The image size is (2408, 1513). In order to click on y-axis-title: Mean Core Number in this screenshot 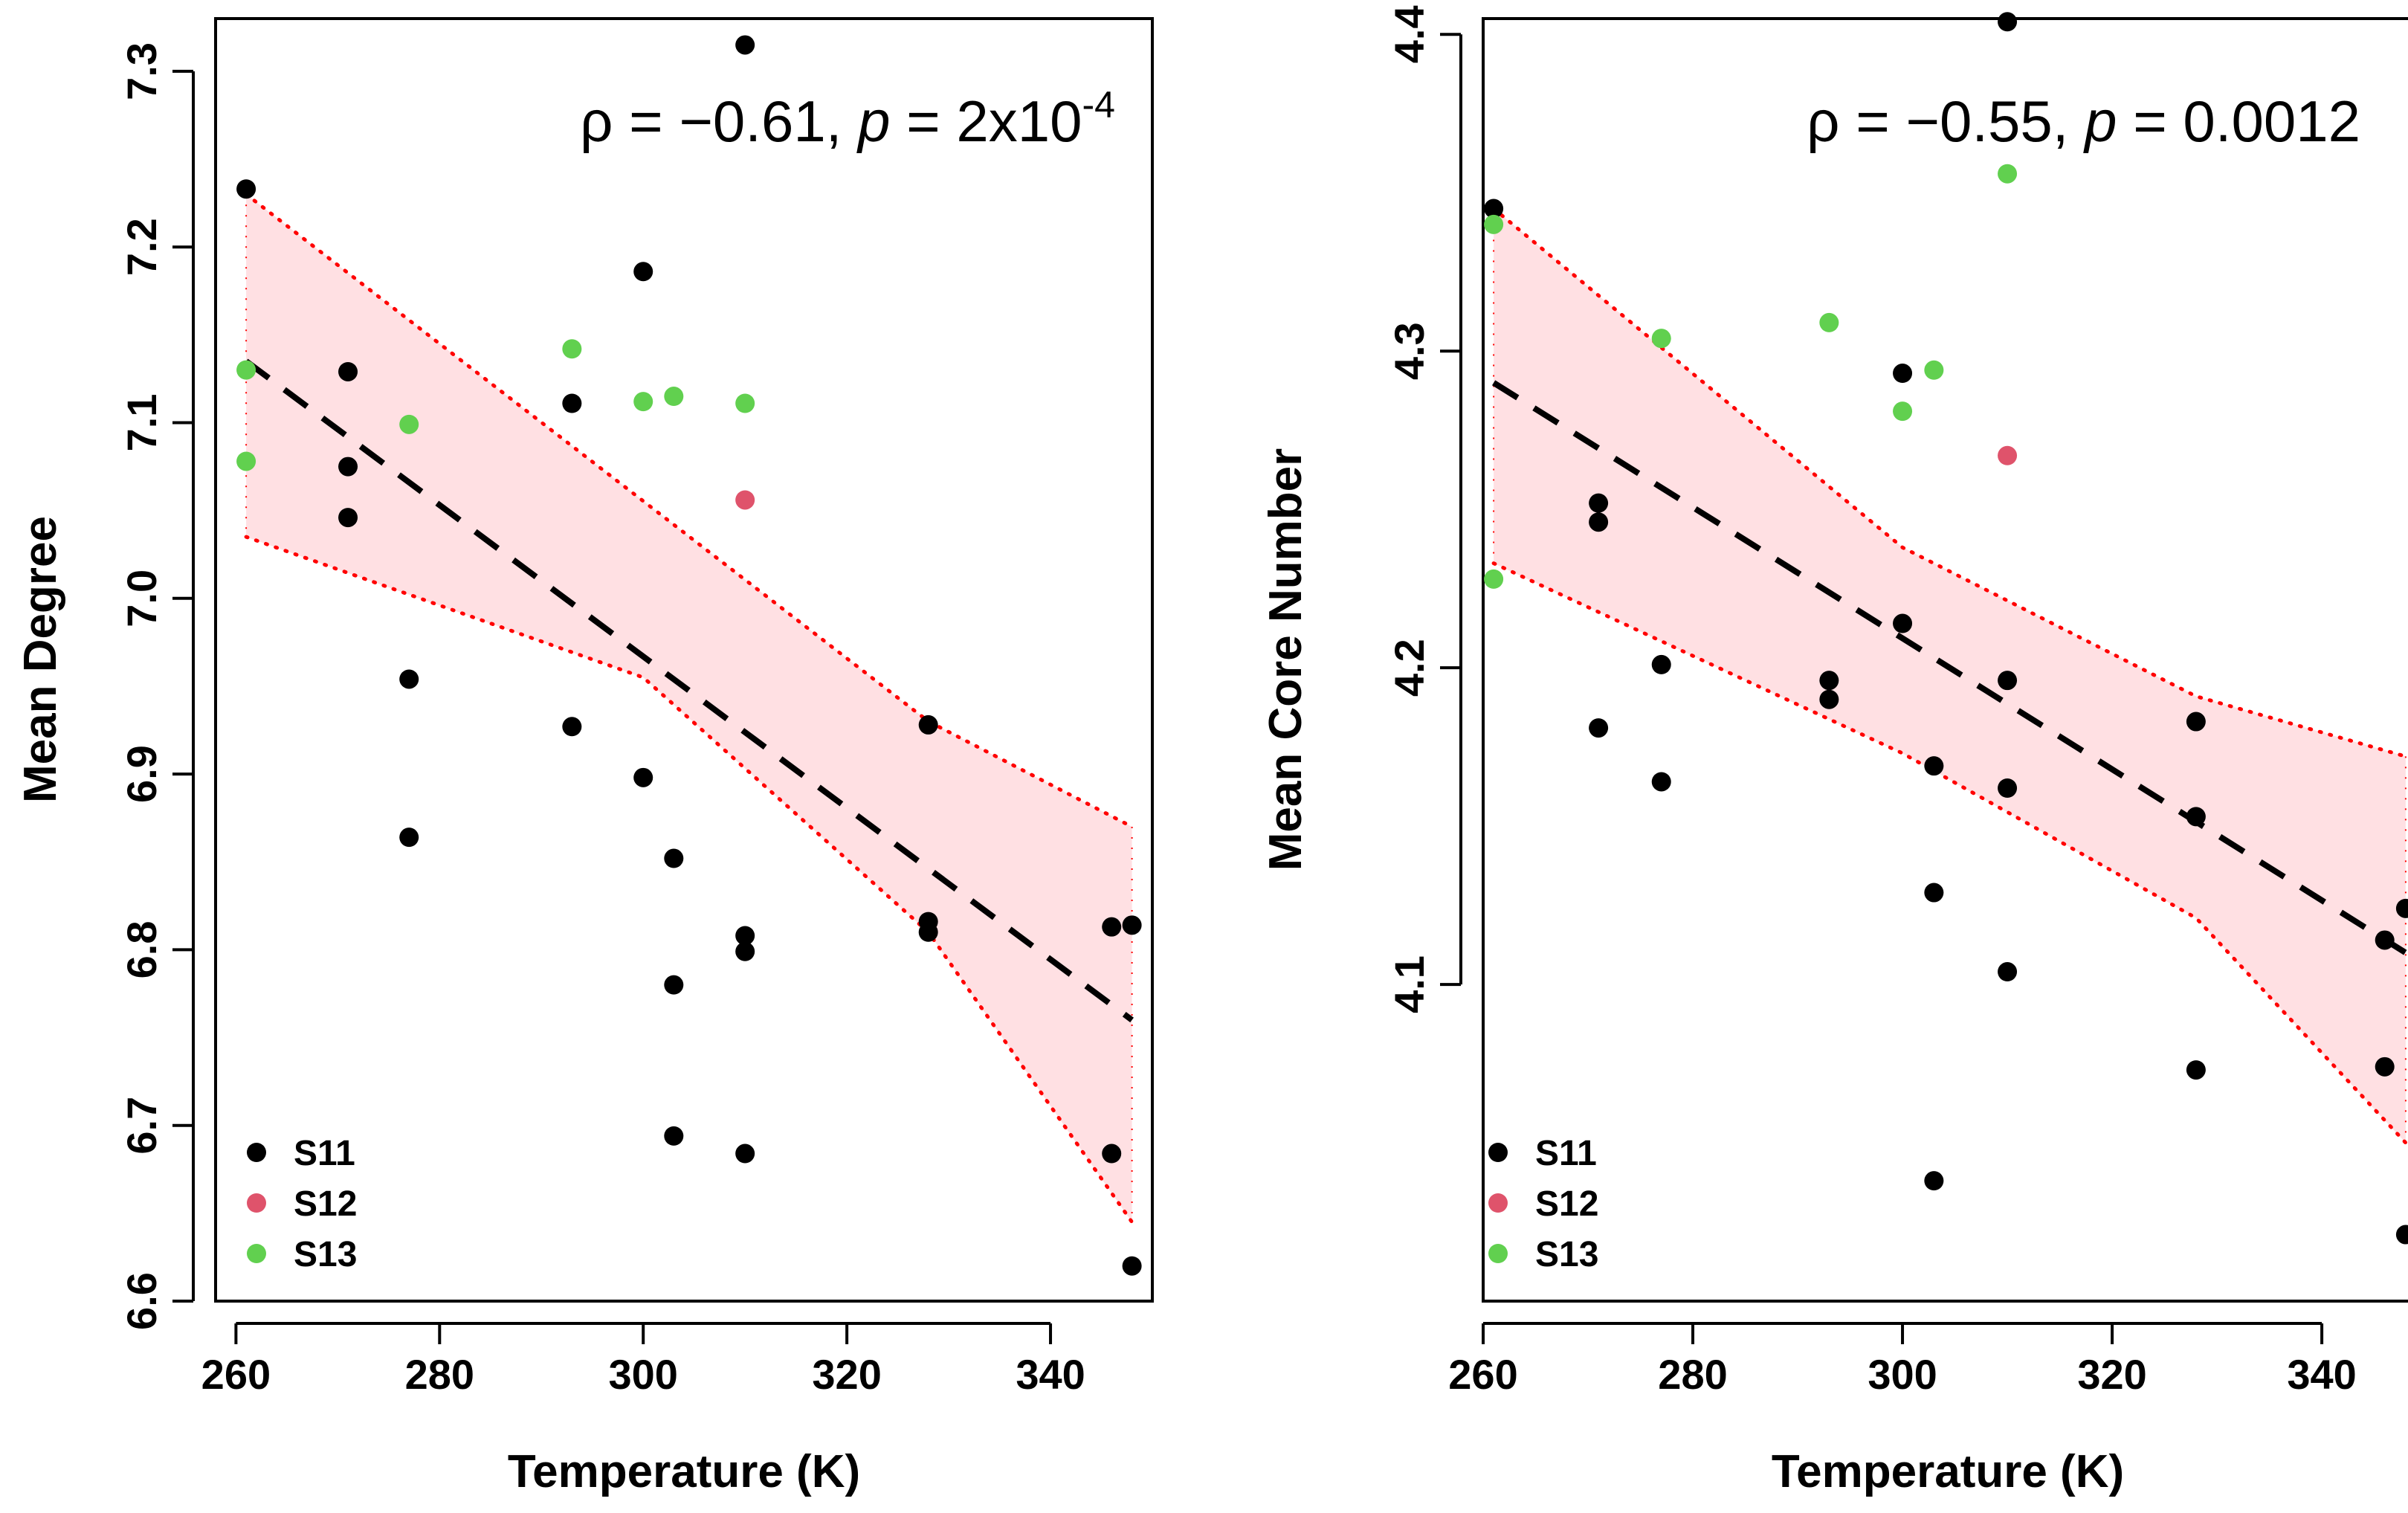, I will do `click(1285, 659)`.